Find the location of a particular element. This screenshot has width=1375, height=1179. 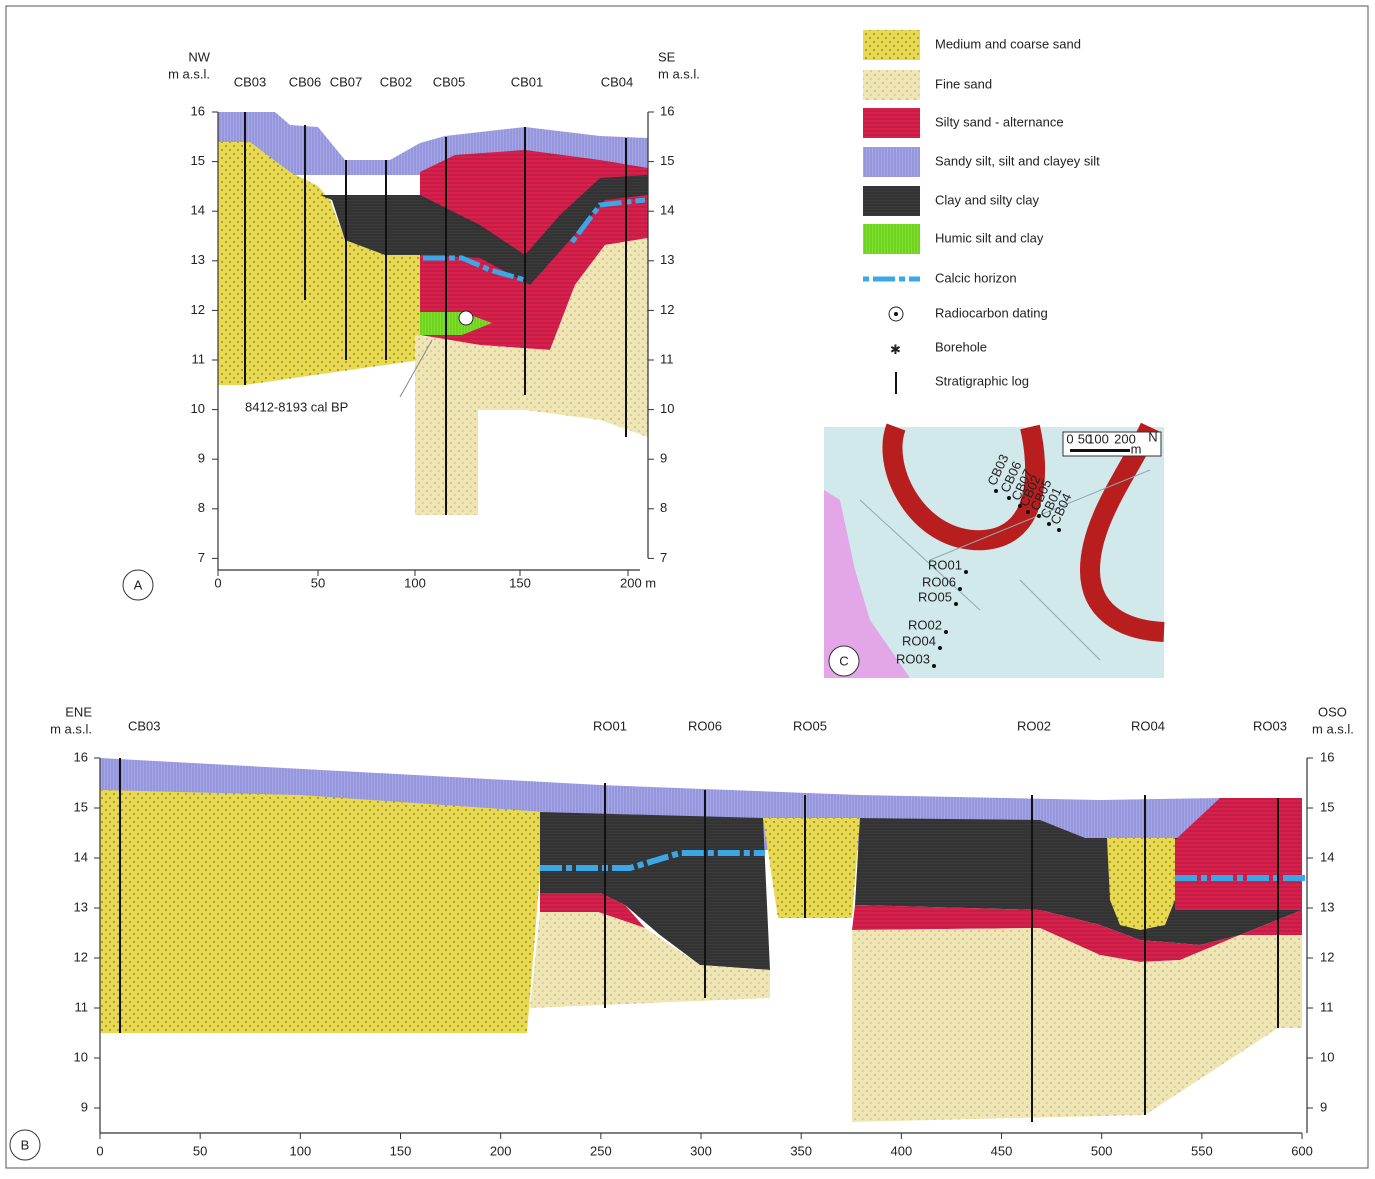

calcic-horizon is located at coordinates (652, 860).